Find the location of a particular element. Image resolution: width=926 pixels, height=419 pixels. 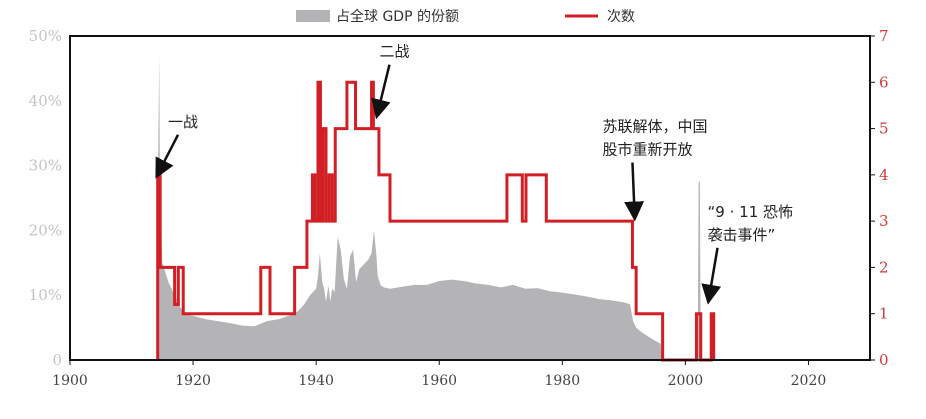

right-tick-label: 1 is located at coordinates (884, 314).